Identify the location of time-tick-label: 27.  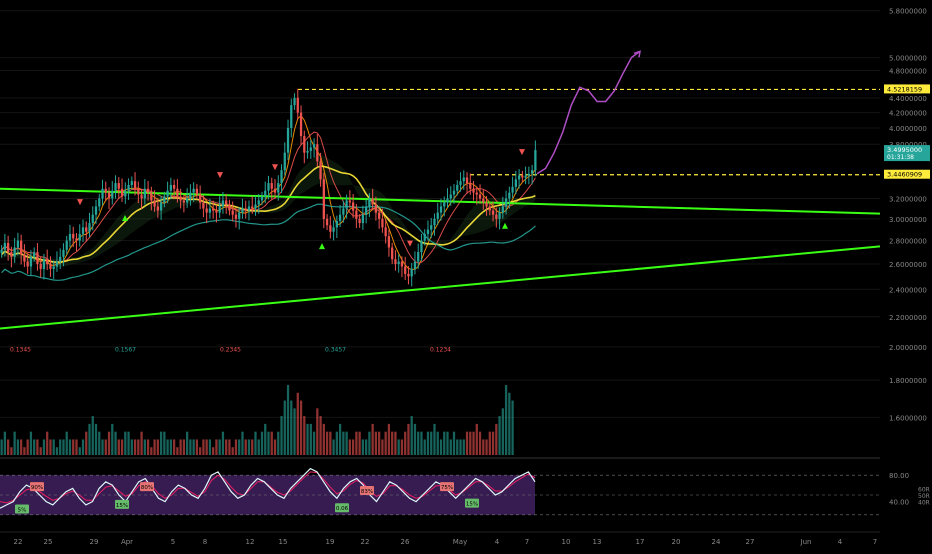
(750, 542).